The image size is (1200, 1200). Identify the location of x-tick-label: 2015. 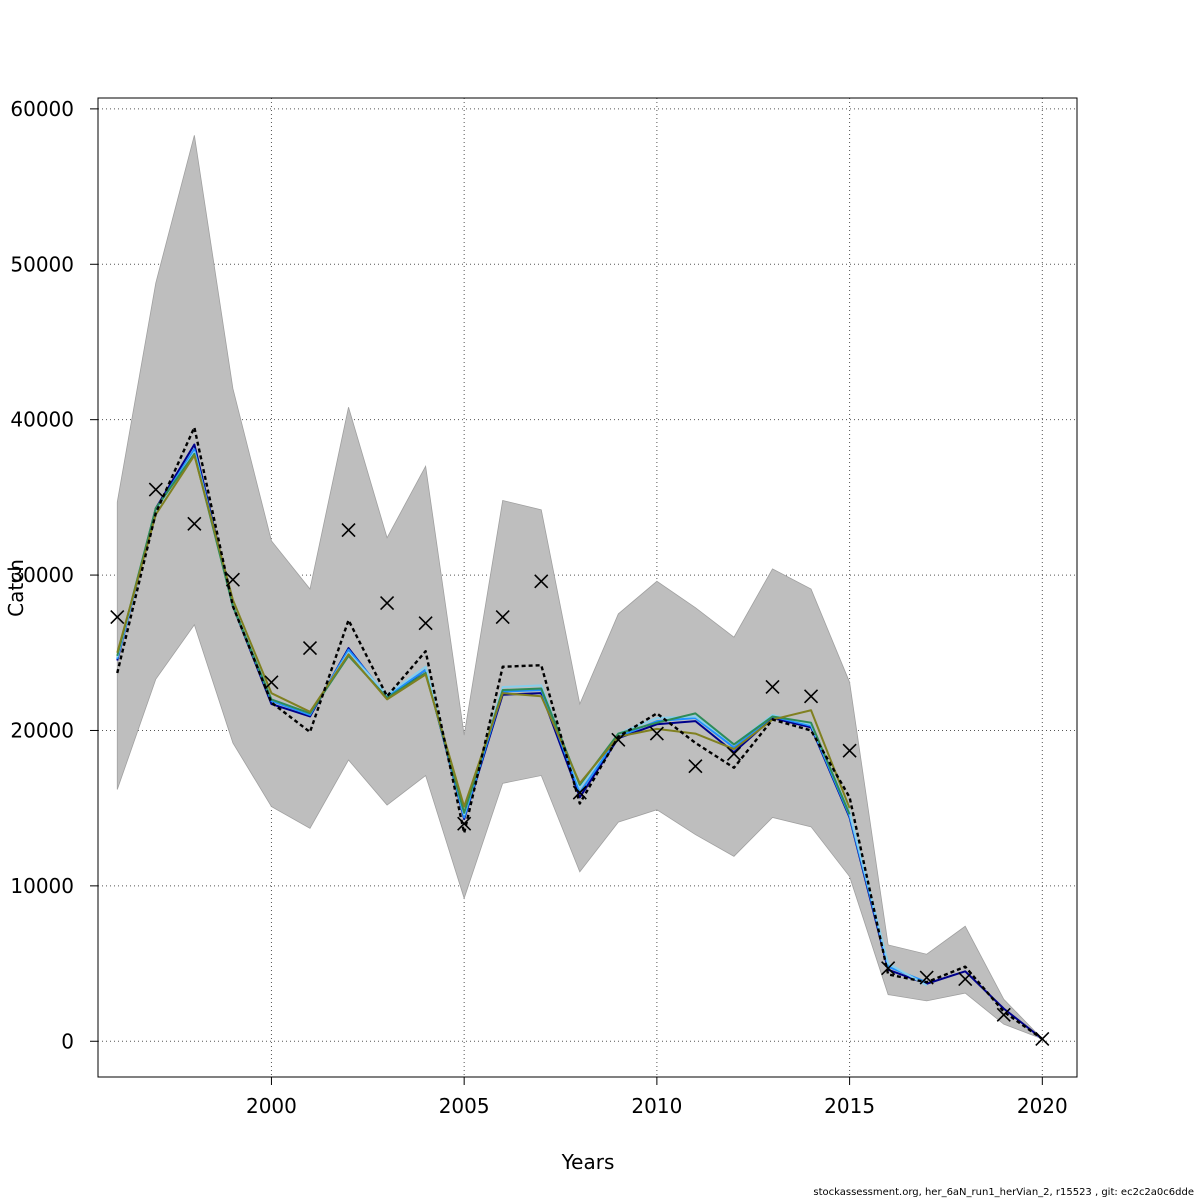
(849, 1106).